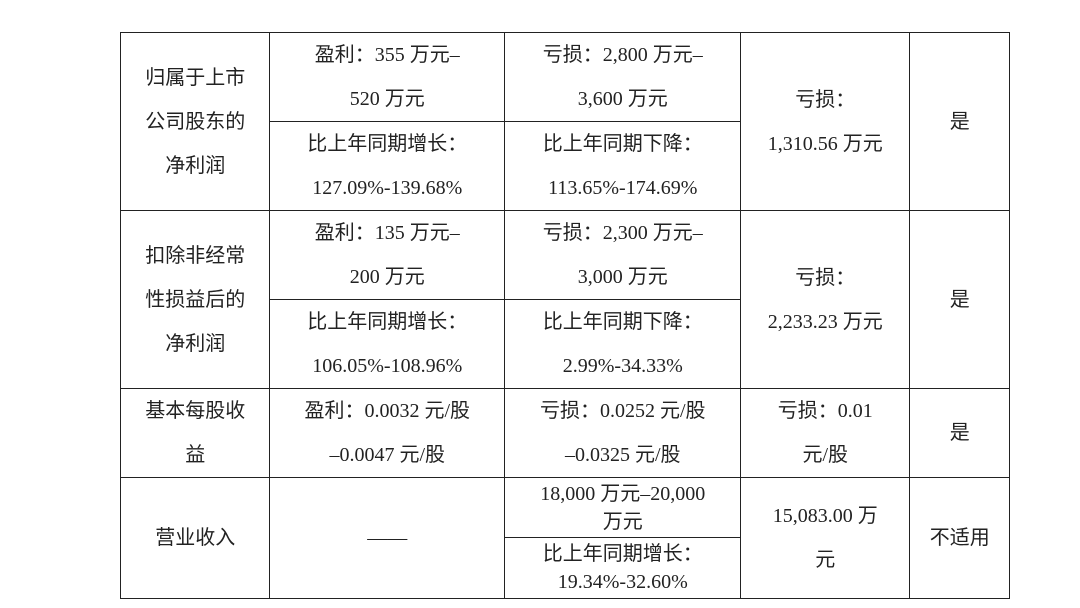 Image resolution: width=1080 pixels, height=608 pixels. Describe the element at coordinates (623, 255) in the screenshot. I see `table-cell: 亏损：2,300 万元– 3,000 万元` at that location.